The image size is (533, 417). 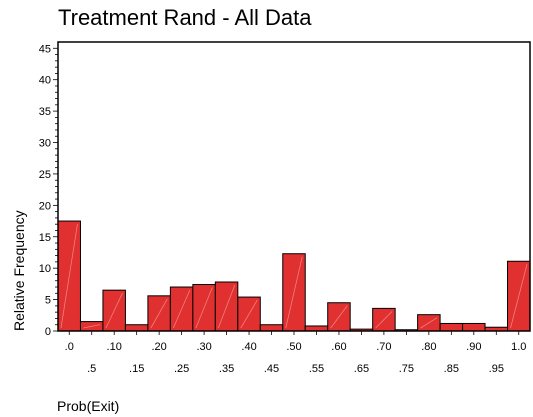 I want to click on y-tick-label: 25, so click(x=45, y=175).